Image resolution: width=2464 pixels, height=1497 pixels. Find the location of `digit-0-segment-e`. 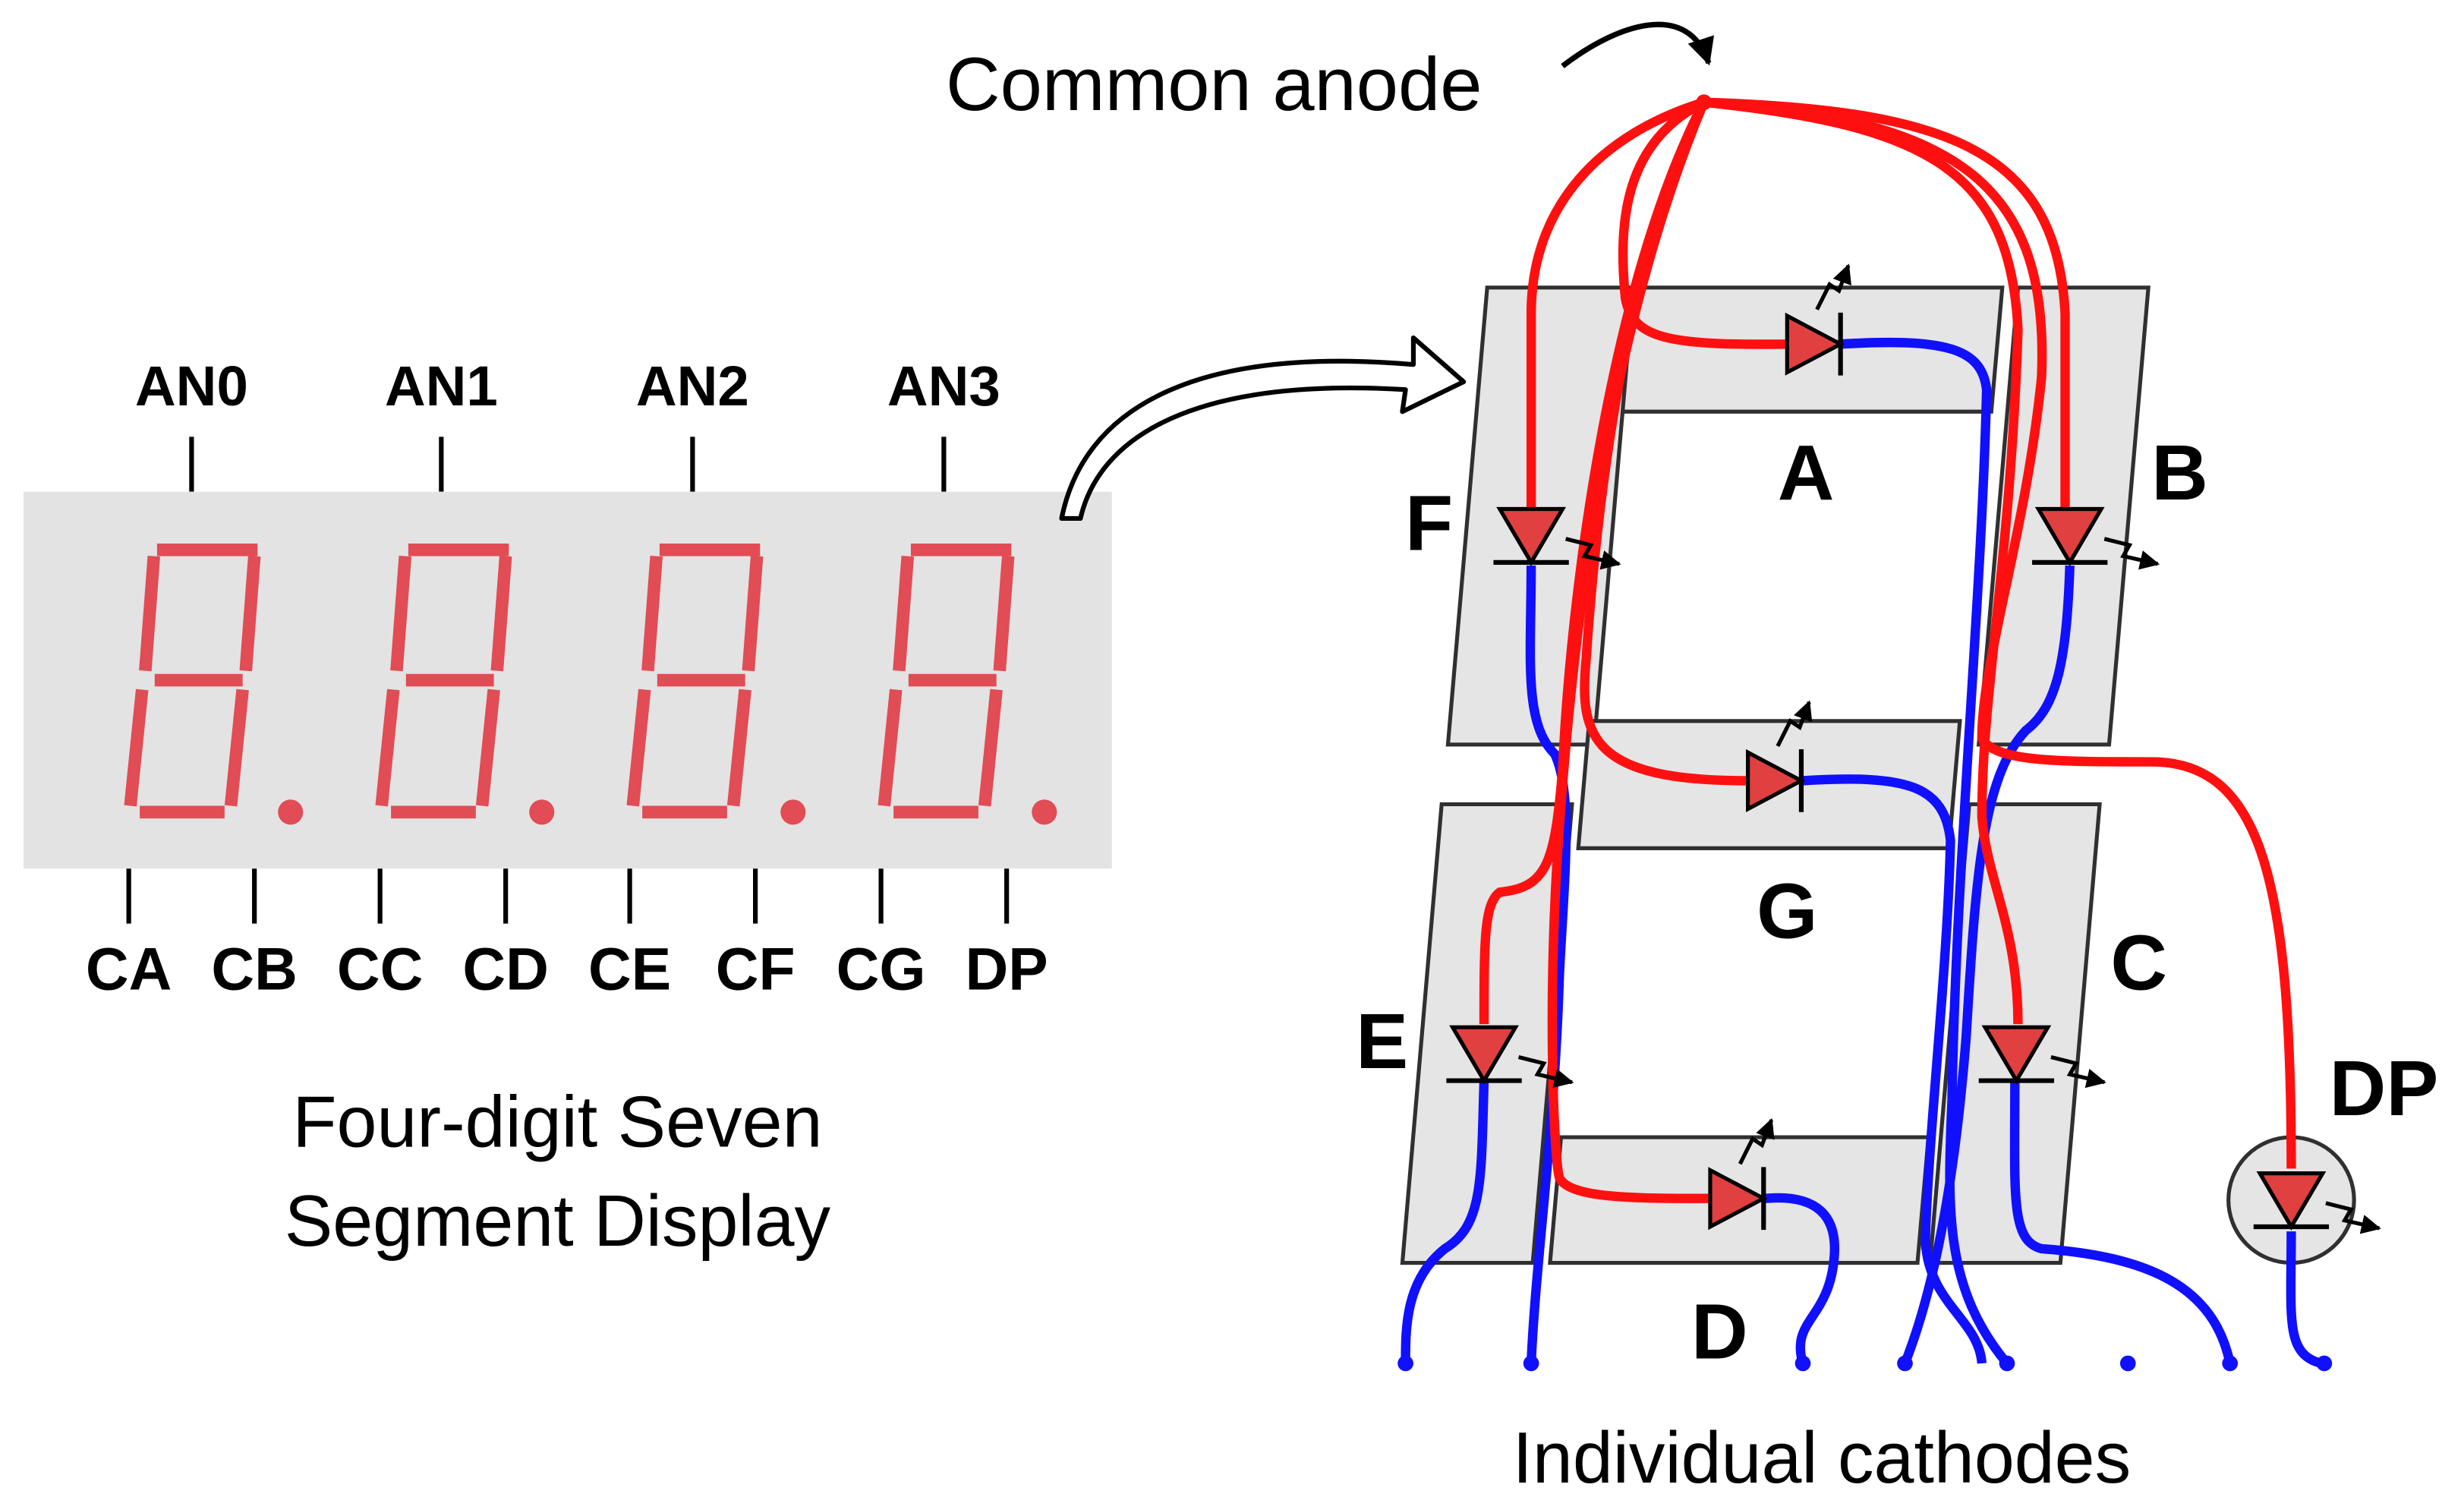

digit-0-segment-e is located at coordinates (136, 748).